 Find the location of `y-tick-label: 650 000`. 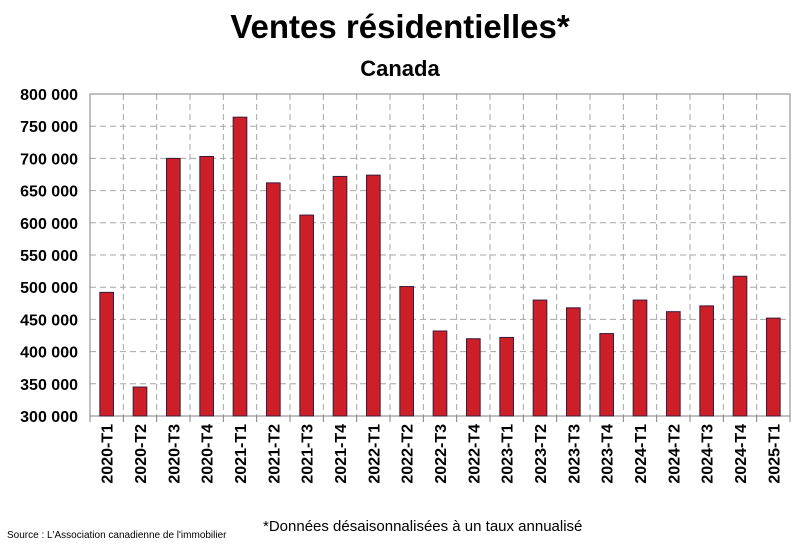

y-tick-label: 650 000 is located at coordinates (49, 192).